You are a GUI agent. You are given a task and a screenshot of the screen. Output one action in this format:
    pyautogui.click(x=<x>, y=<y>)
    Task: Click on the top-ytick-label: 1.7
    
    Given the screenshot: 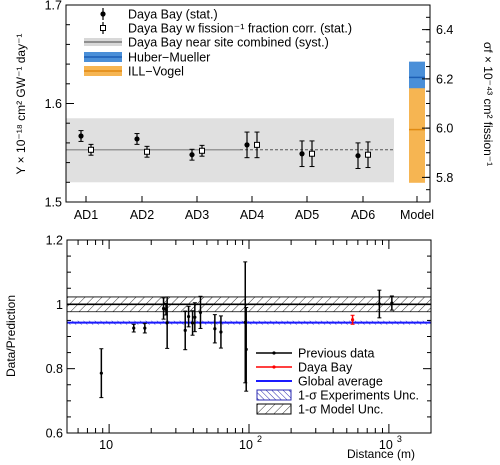 What is the action you would take?
    pyautogui.click(x=53, y=6)
    